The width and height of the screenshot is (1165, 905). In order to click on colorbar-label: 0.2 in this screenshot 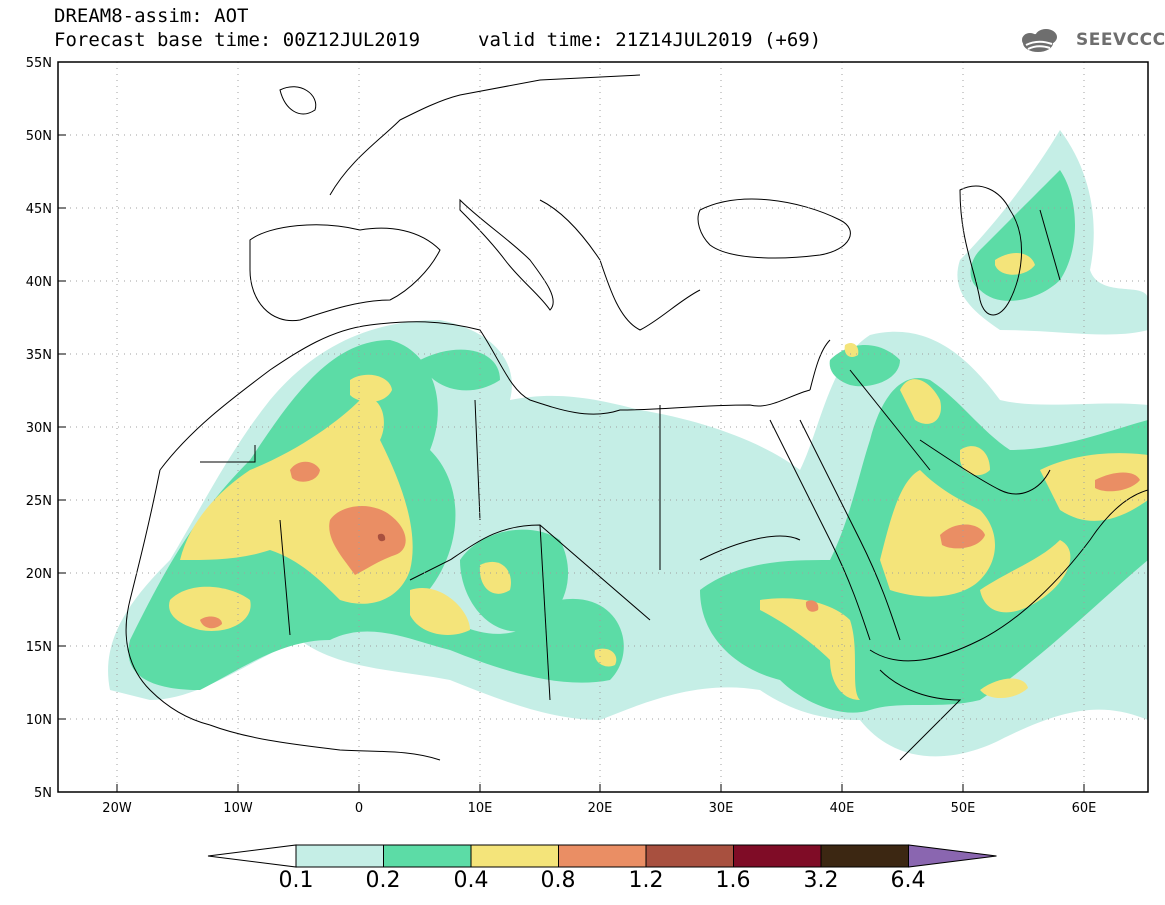, I will do `click(383, 880)`.